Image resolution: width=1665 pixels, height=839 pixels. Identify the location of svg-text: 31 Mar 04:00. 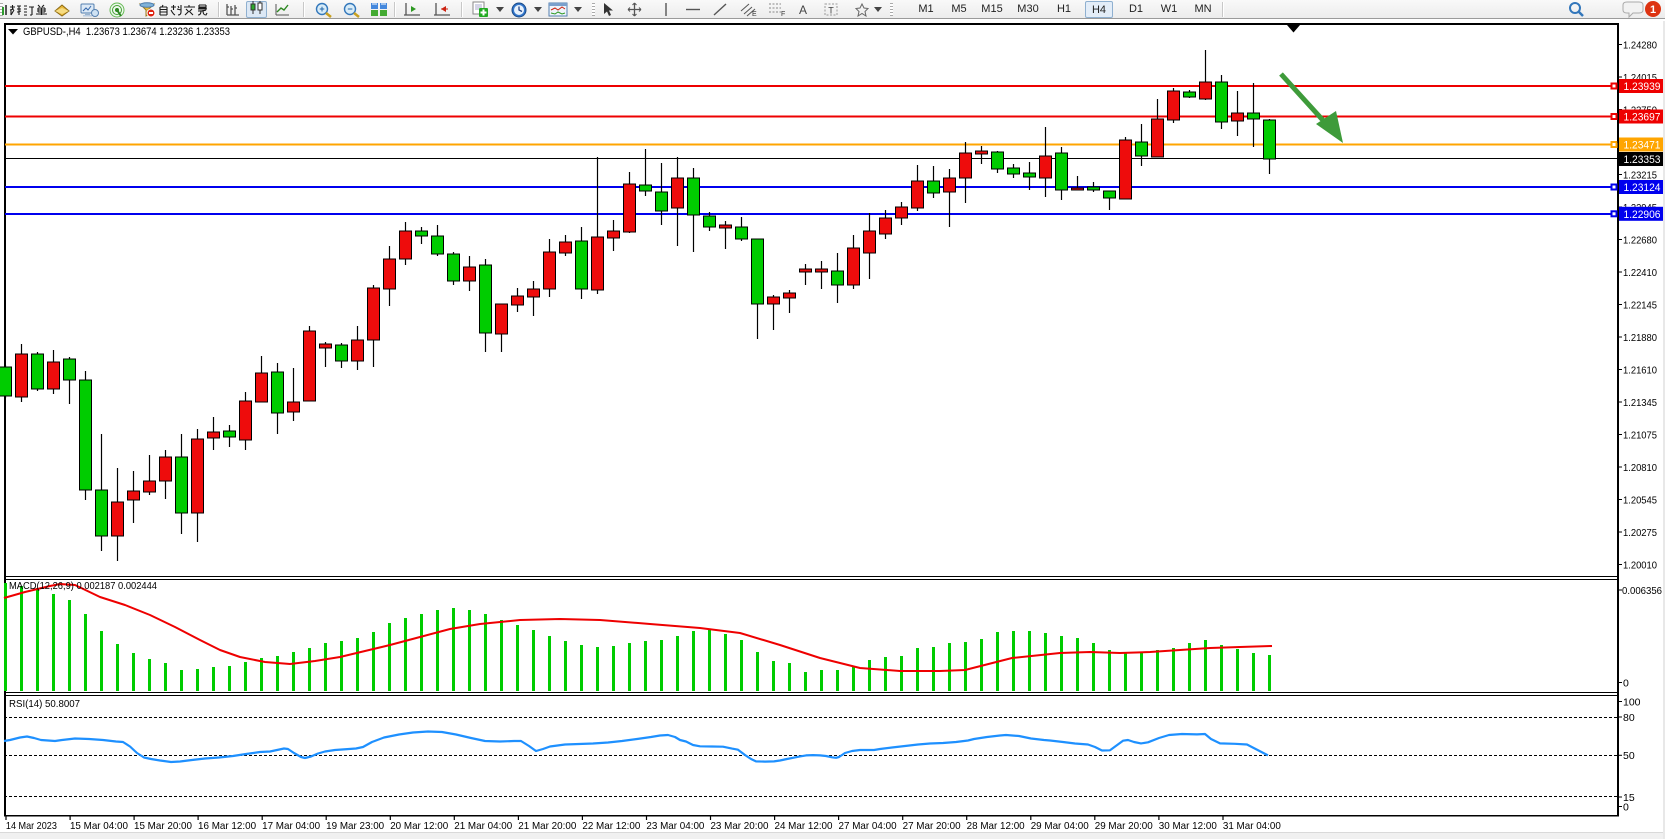
(1252, 826).